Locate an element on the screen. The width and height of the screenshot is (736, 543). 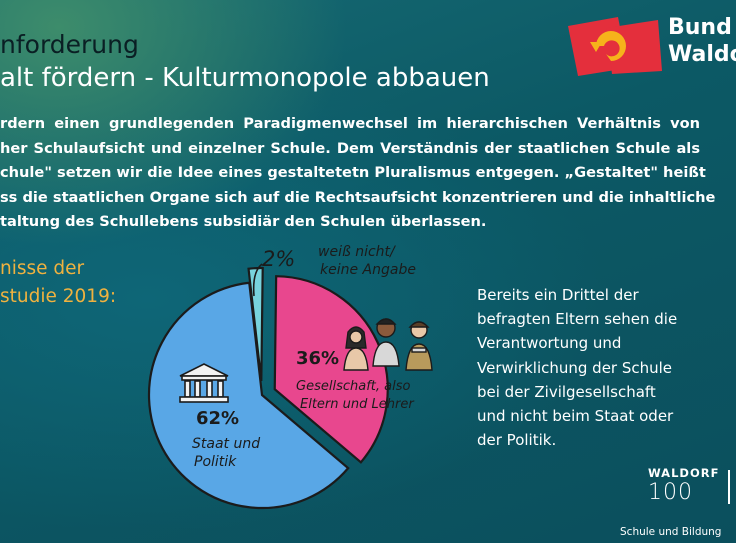
logo-divider is located at coordinates (729, 487).